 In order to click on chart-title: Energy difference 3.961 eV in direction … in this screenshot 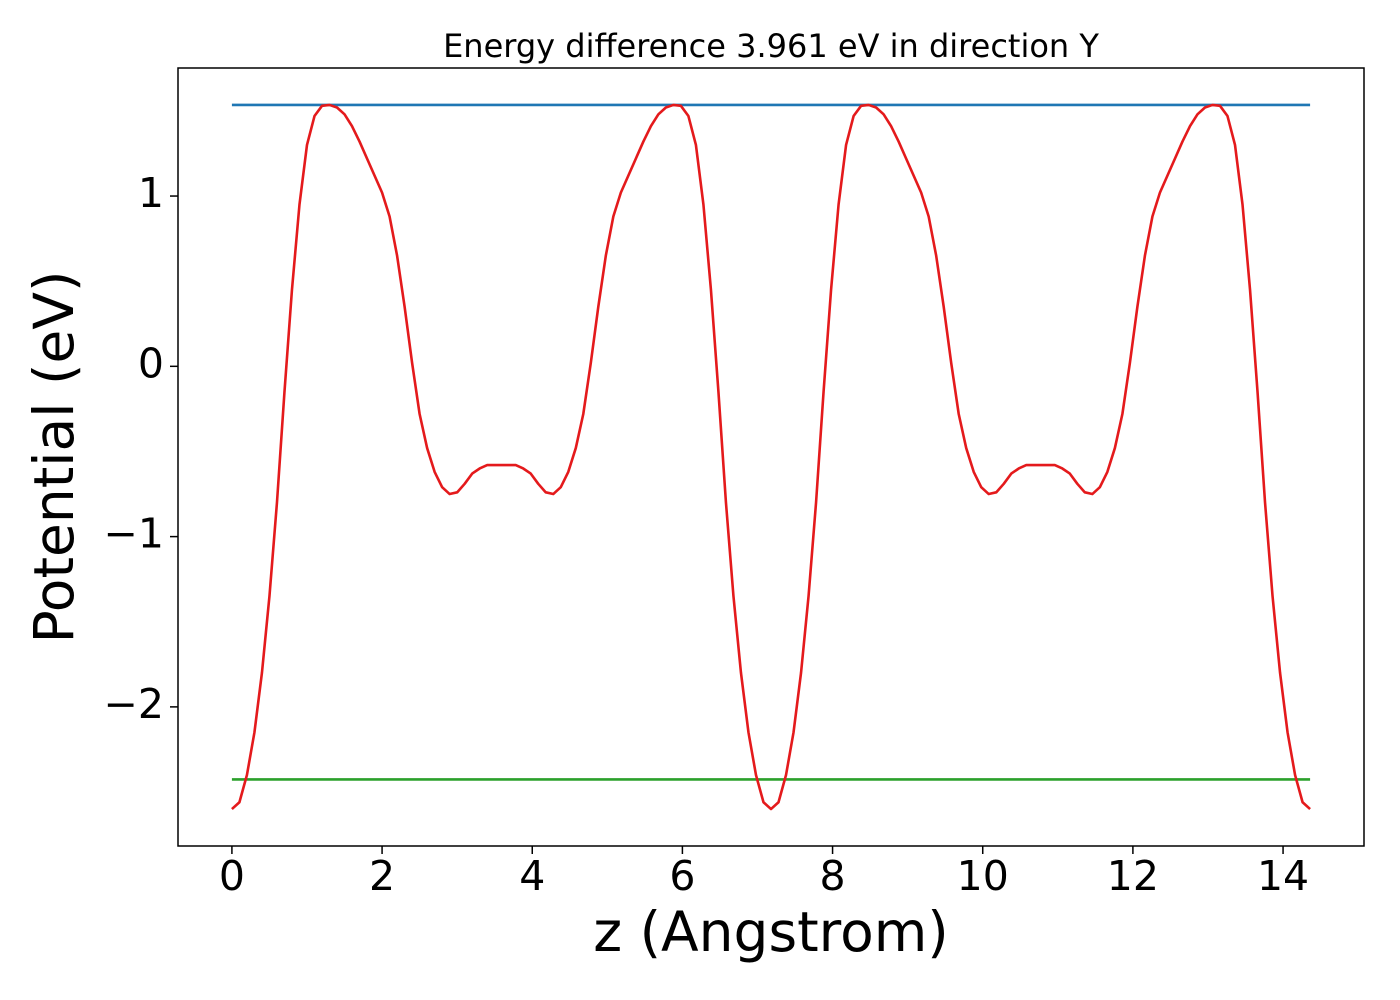, I will do `click(771, 46)`.